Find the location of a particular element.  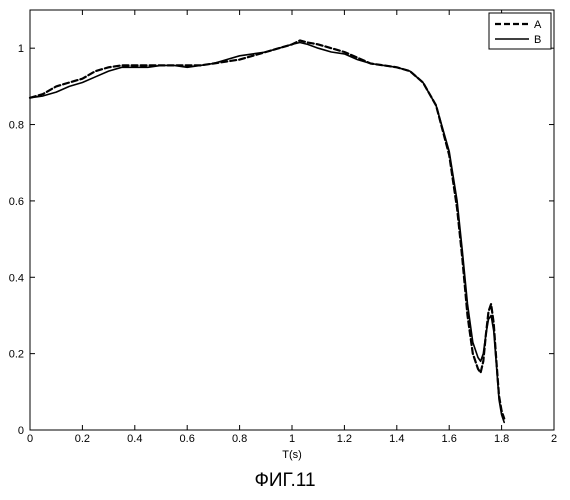

y-tick-label: 0.8 is located at coordinates (16, 126).